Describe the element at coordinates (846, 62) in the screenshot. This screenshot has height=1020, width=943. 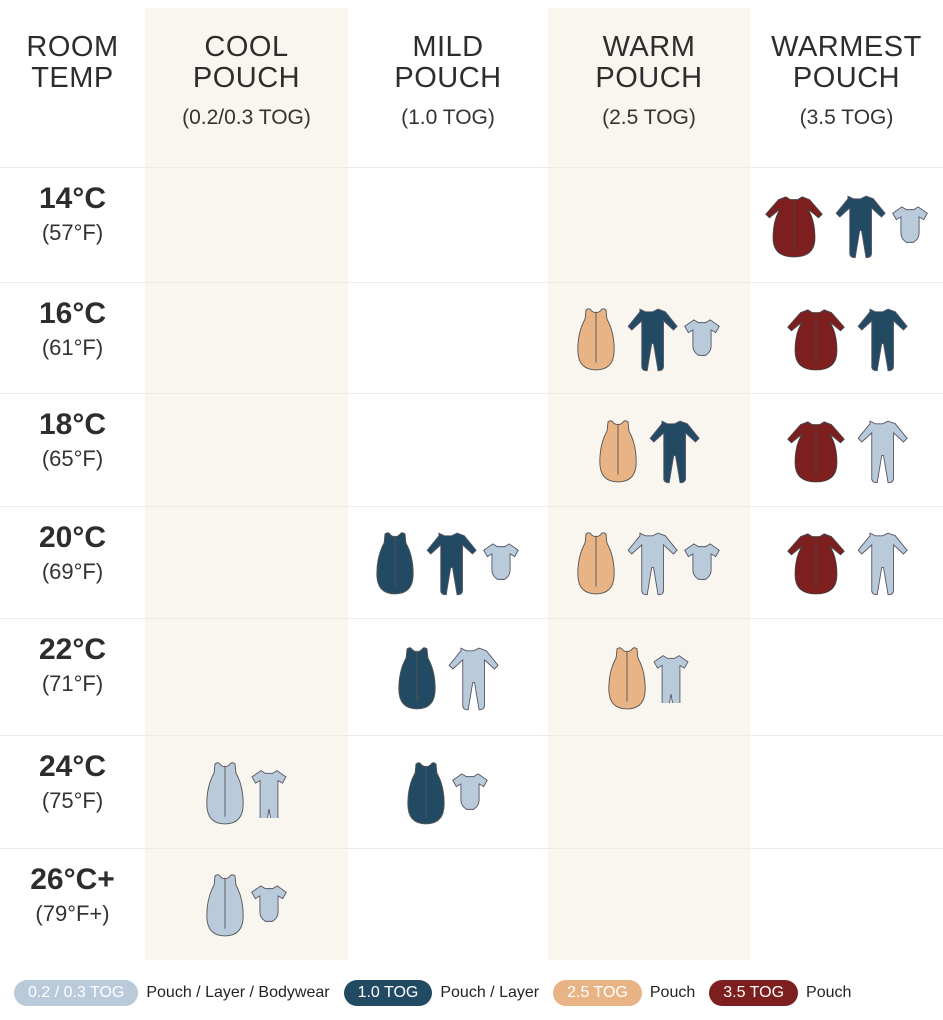
I see `column-title: WARMEST POUCH` at that location.